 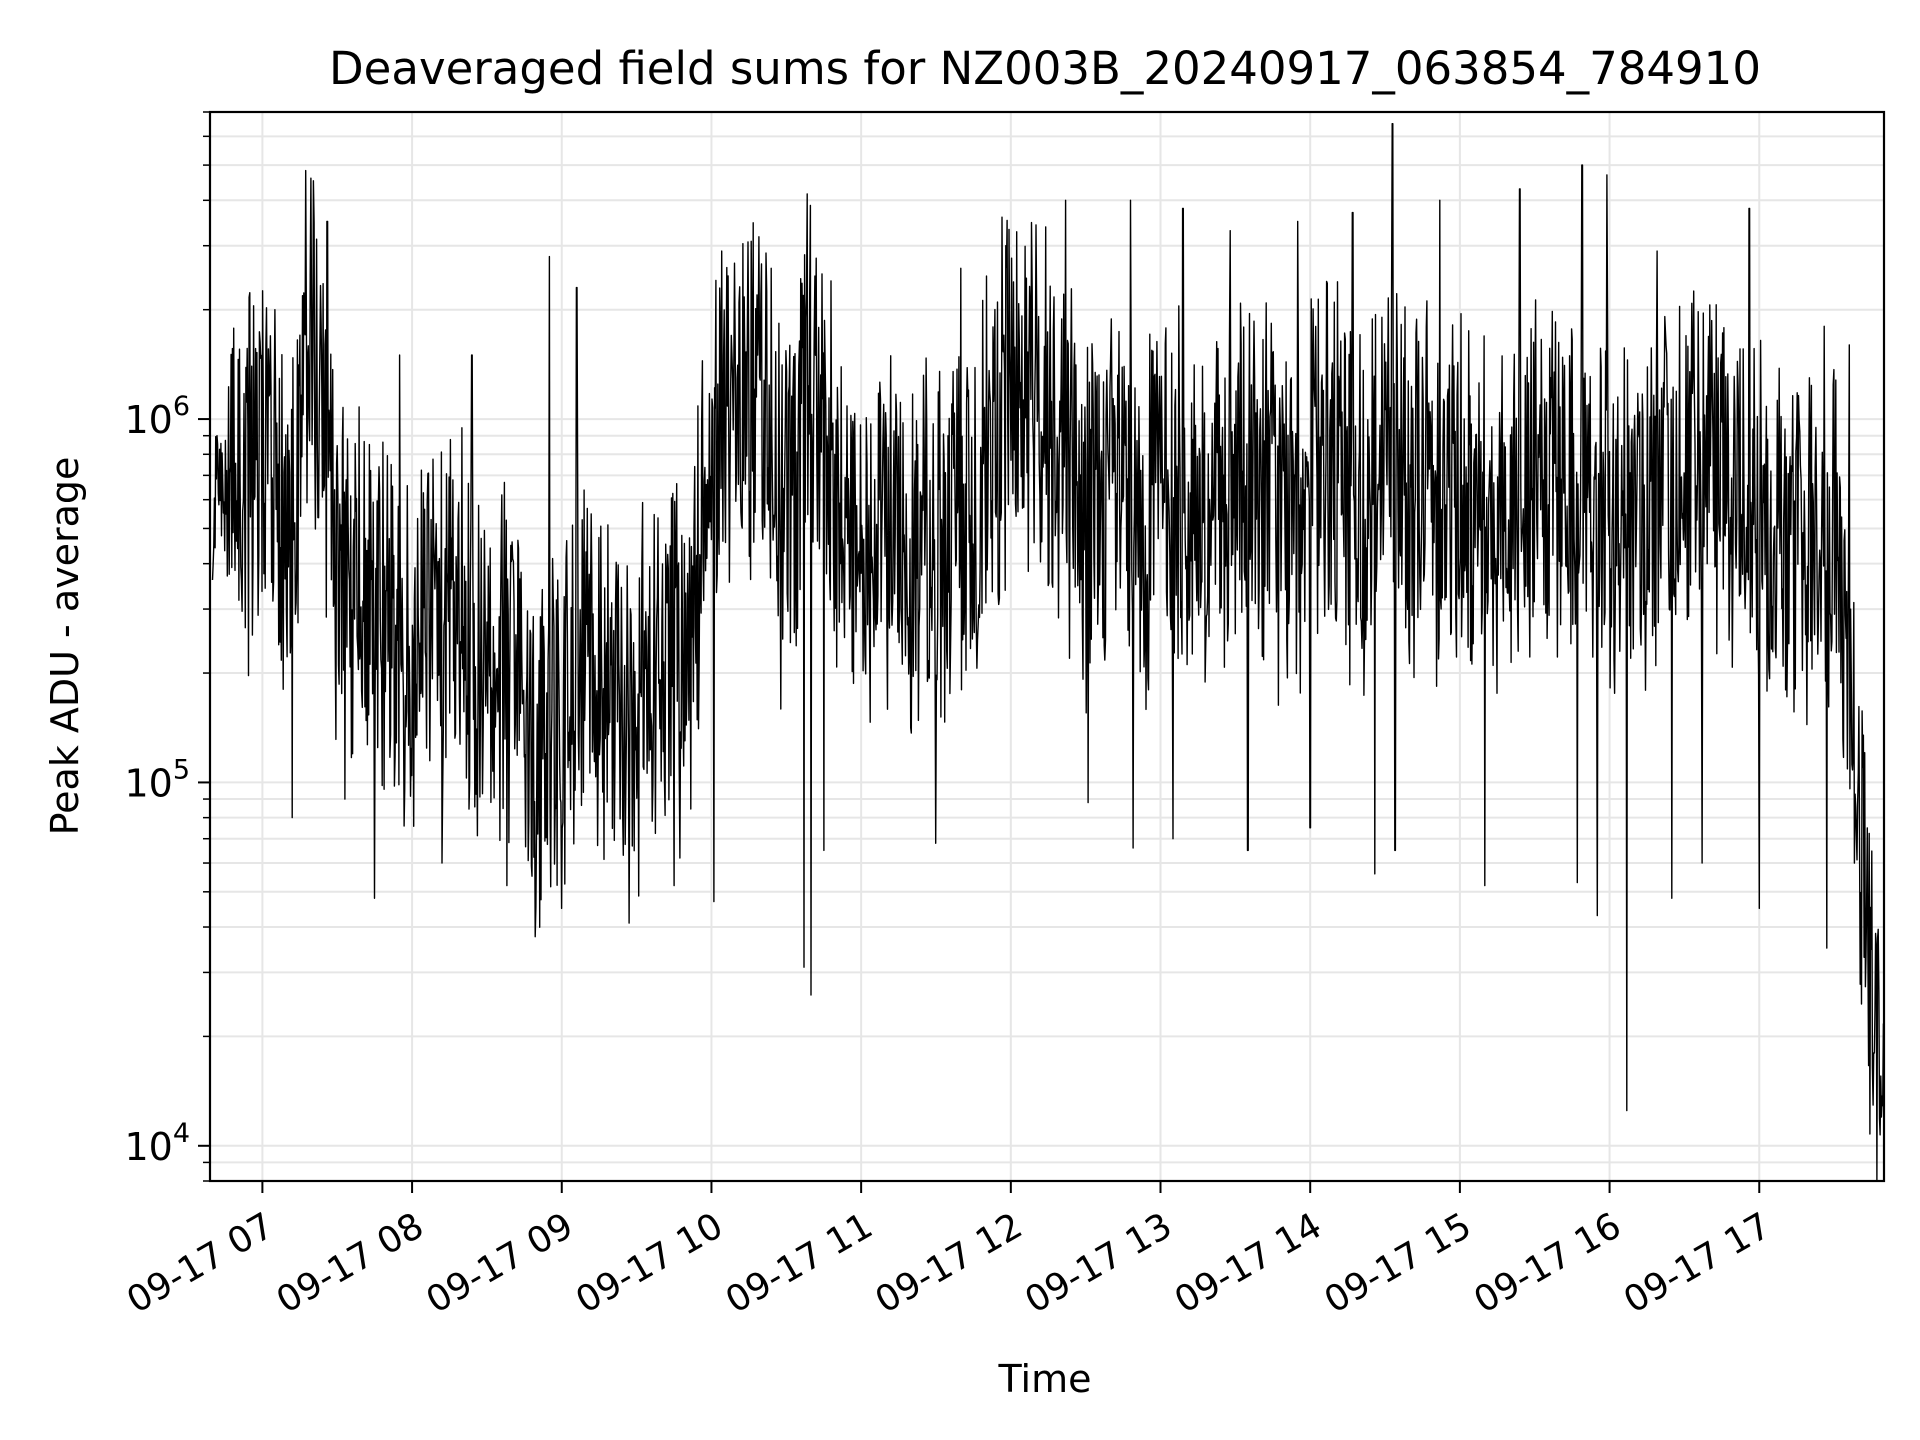 I want to click on y-tick-label: 10⁴, so click(x=157, y=1143).